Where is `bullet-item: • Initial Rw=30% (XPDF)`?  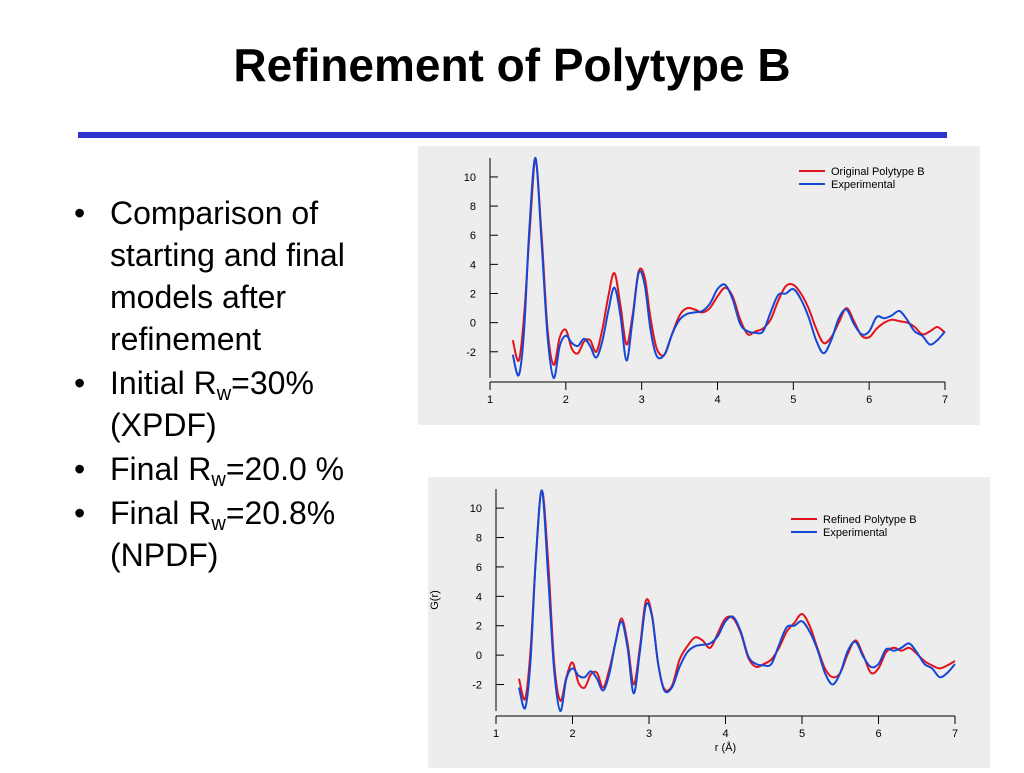 bullet-item: • Initial Rw=30% (XPDF) is located at coordinates (244, 404).